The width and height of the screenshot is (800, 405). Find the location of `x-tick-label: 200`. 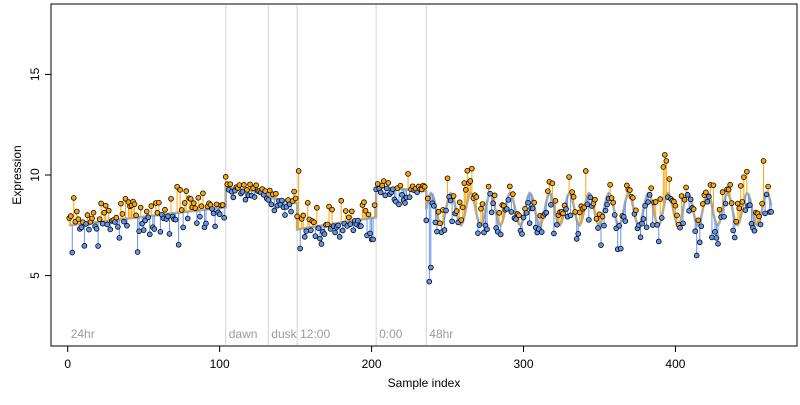

x-tick-label: 200 is located at coordinates (372, 364).